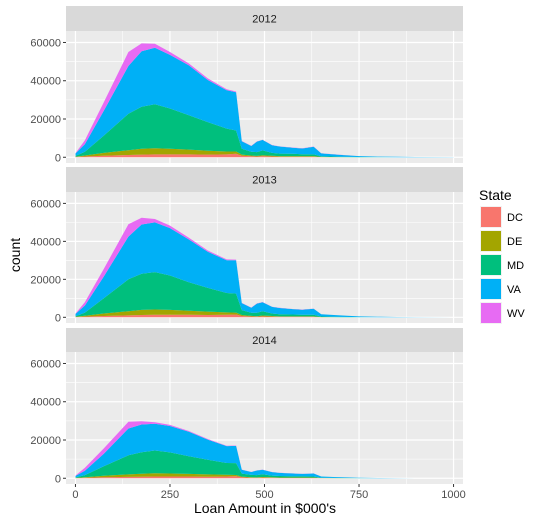 The image size is (549, 523). I want to click on x-axis-title: Loan Amount in $000's, so click(265, 508).